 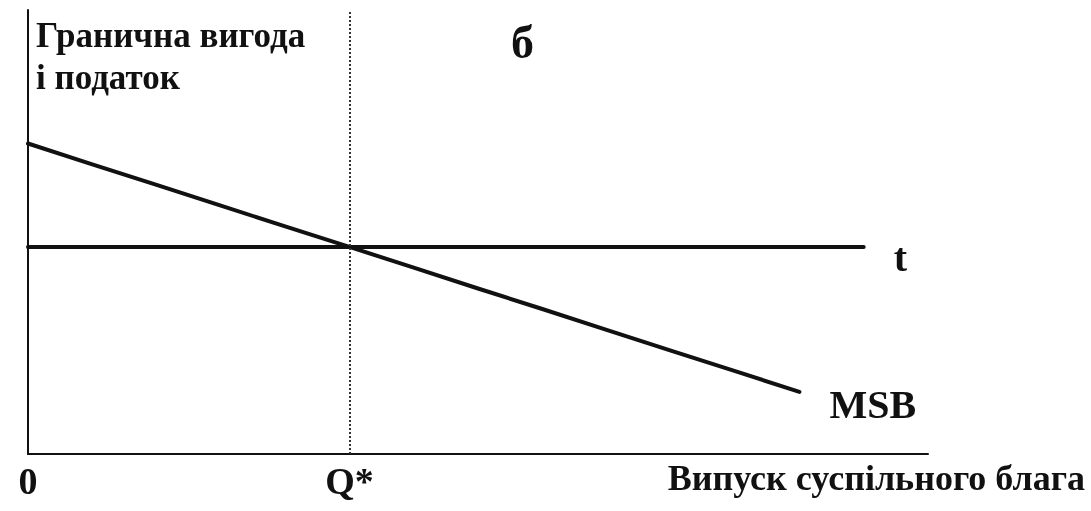 What do you see at coordinates (900, 258) in the screenshot?
I see `series-label: t` at bounding box center [900, 258].